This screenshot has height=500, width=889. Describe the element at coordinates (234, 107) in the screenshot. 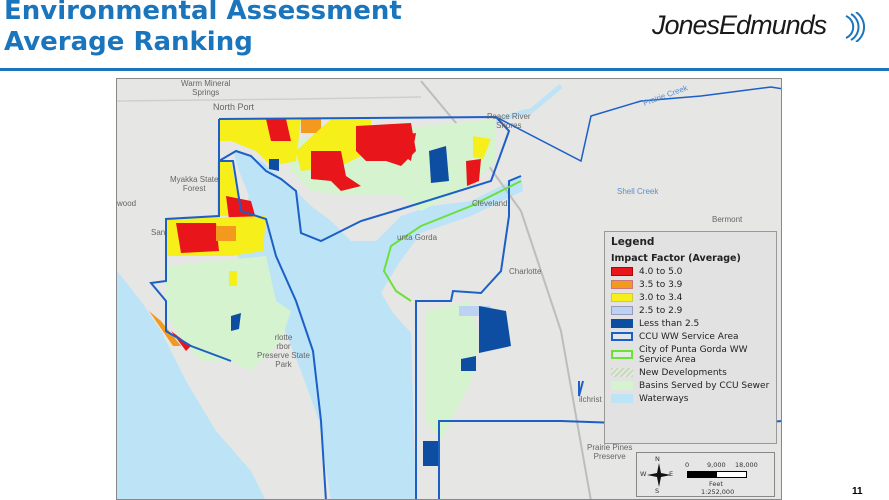

I see `place-label: North Port` at that location.